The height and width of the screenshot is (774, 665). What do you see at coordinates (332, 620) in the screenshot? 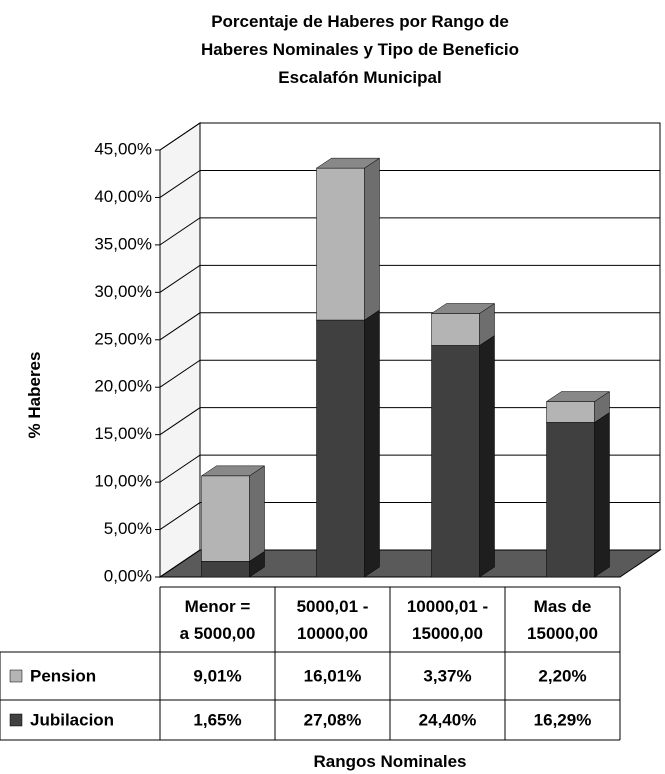
I see `x-tick-label: 5000,01 - 10000,00` at bounding box center [332, 620].